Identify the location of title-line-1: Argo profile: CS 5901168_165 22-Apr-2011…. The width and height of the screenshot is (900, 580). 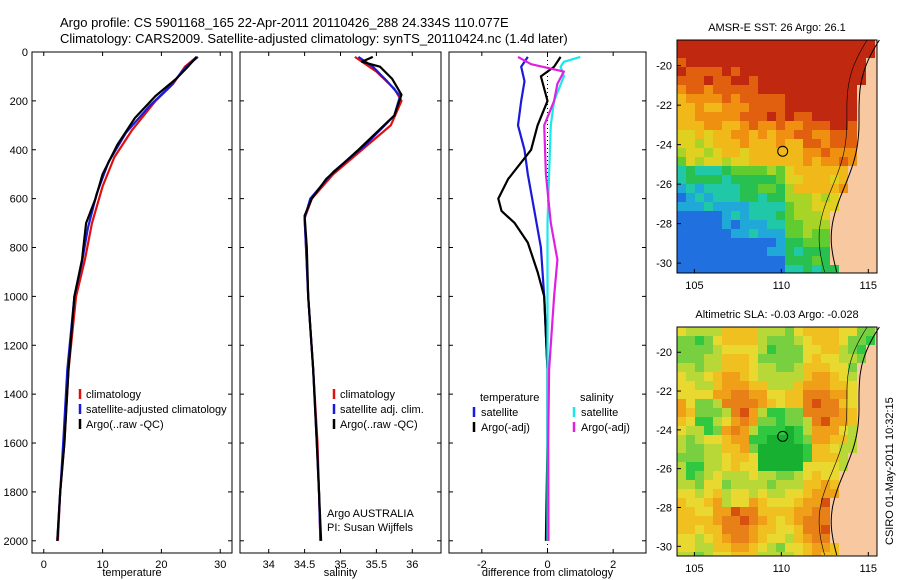
(284, 22).